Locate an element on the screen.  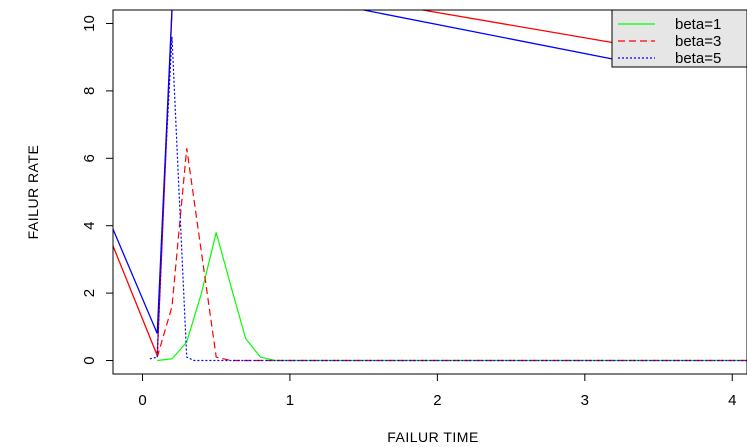
y-tick-label: 0 is located at coordinates (89, 360).